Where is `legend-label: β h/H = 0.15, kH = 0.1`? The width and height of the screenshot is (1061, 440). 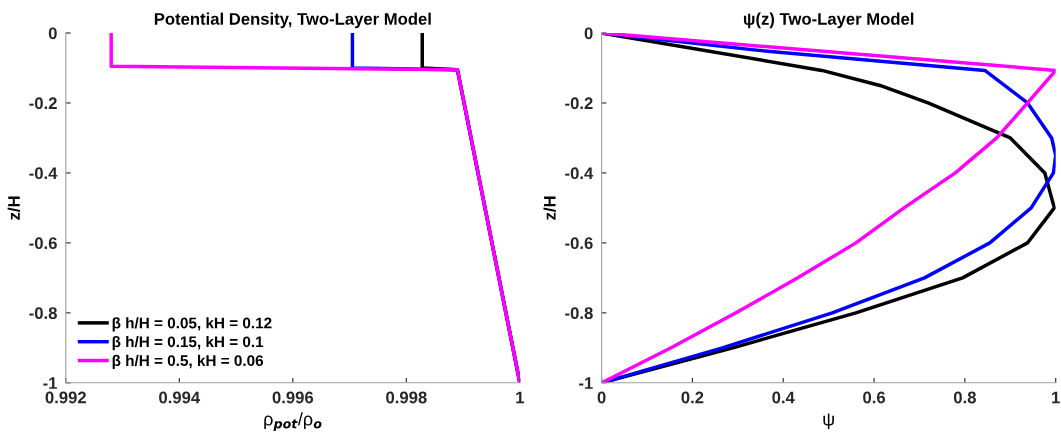 legend-label: β h/H = 0.15, kH = 0.1 is located at coordinates (188, 343).